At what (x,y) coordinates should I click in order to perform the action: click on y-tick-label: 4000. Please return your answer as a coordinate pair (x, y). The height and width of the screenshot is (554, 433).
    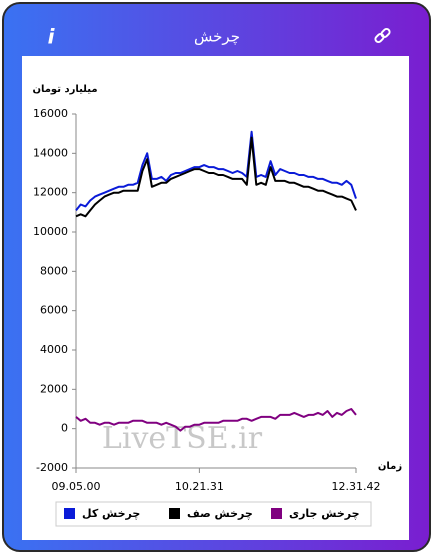
    Looking at the image, I should click on (54, 349).